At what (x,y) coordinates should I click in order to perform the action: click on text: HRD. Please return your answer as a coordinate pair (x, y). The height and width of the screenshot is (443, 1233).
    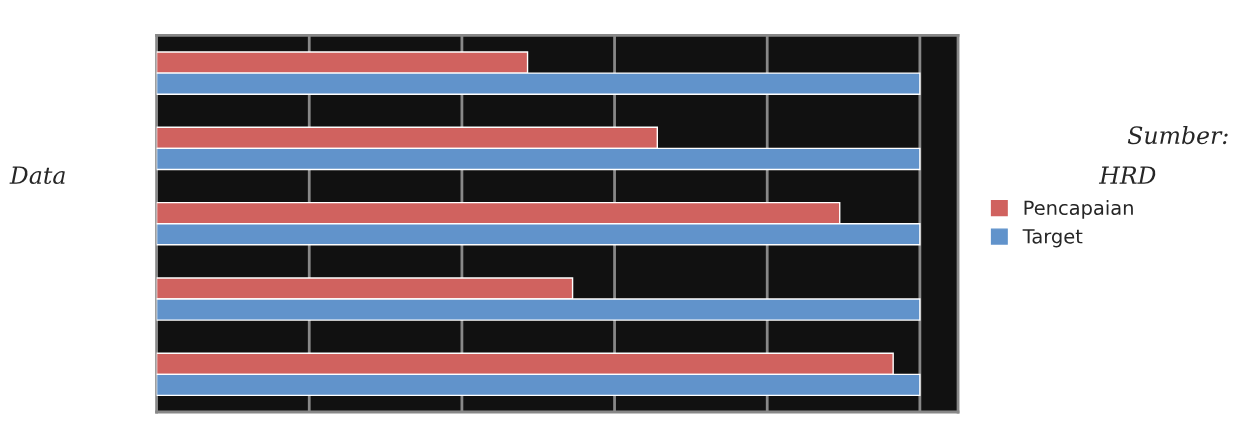
    Looking at the image, I should click on (1127, 175).